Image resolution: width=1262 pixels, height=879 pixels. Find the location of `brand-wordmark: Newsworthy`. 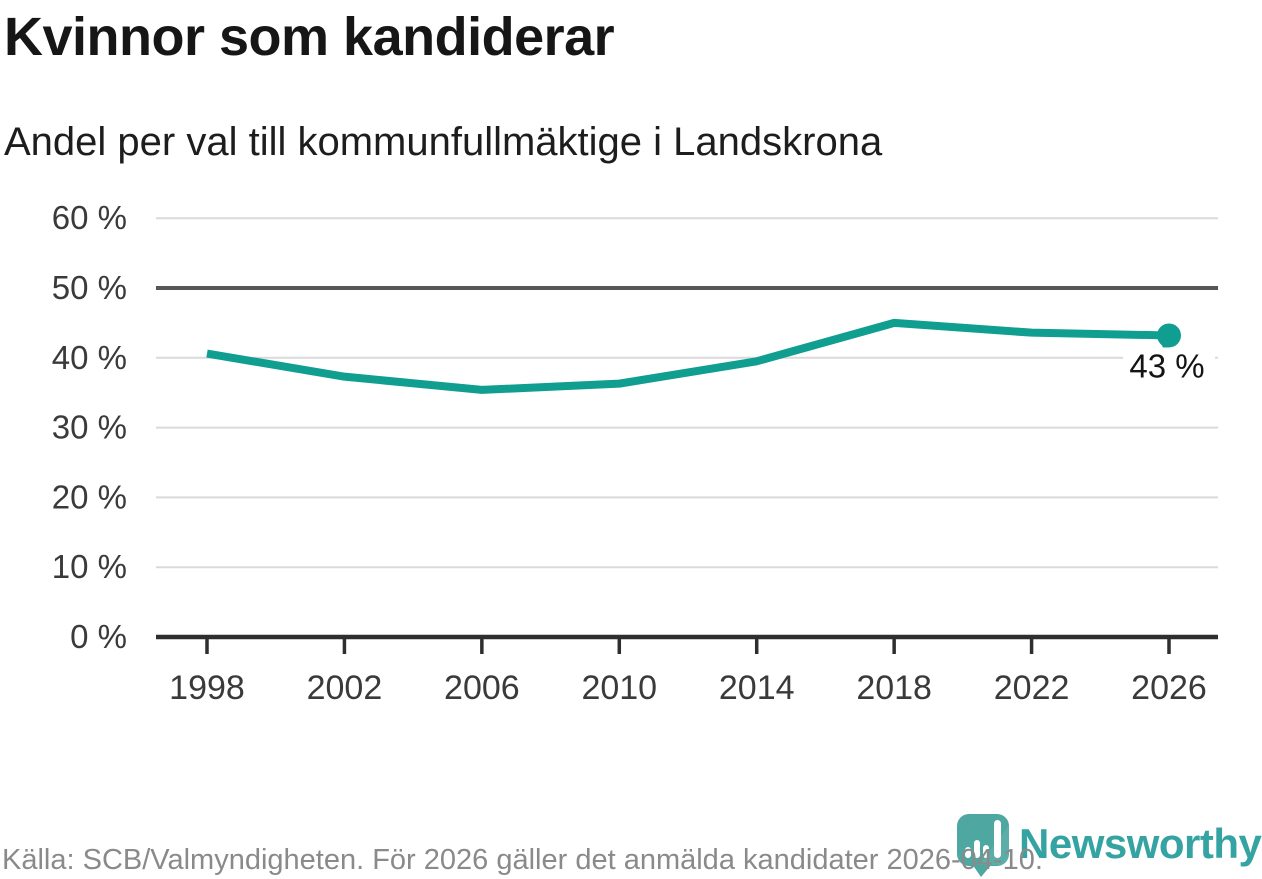

brand-wordmark: Newsworthy is located at coordinates (1140, 843).